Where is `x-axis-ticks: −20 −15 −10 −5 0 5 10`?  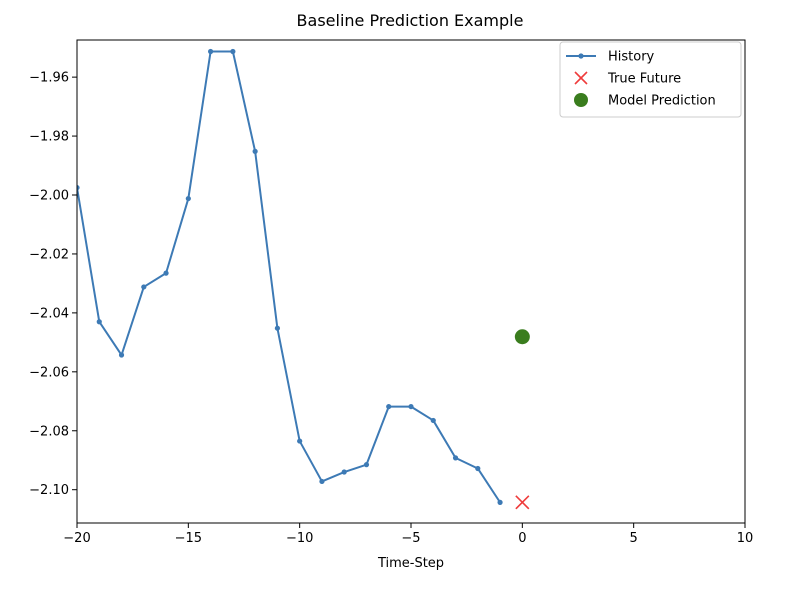 x-axis-ticks: −20 −15 −10 −5 0 5 10 is located at coordinates (408, 534).